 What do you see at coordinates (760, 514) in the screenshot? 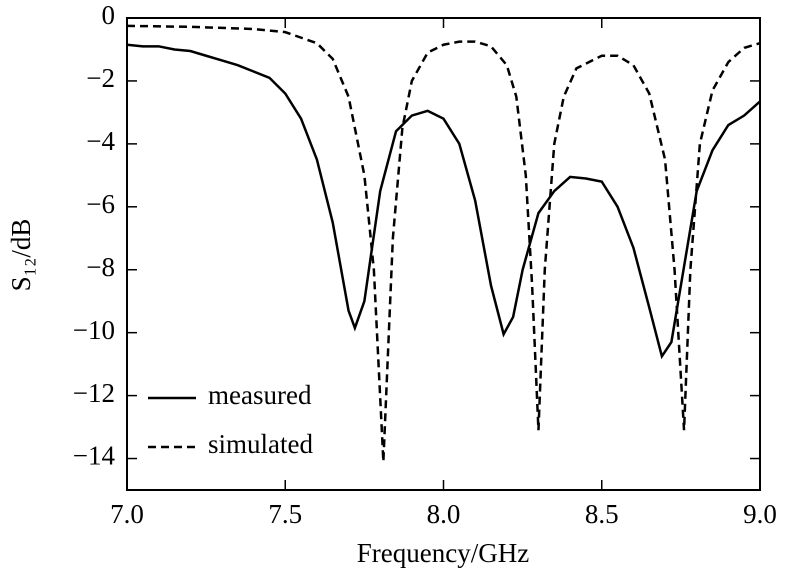
I see `x-tick-label: 9.0` at bounding box center [760, 514].